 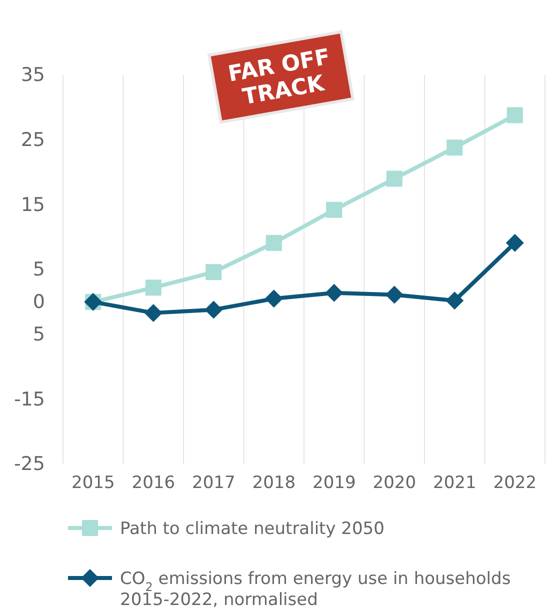 What do you see at coordinates (214, 483) in the screenshot?
I see `x-tick-label: 2017` at bounding box center [214, 483].